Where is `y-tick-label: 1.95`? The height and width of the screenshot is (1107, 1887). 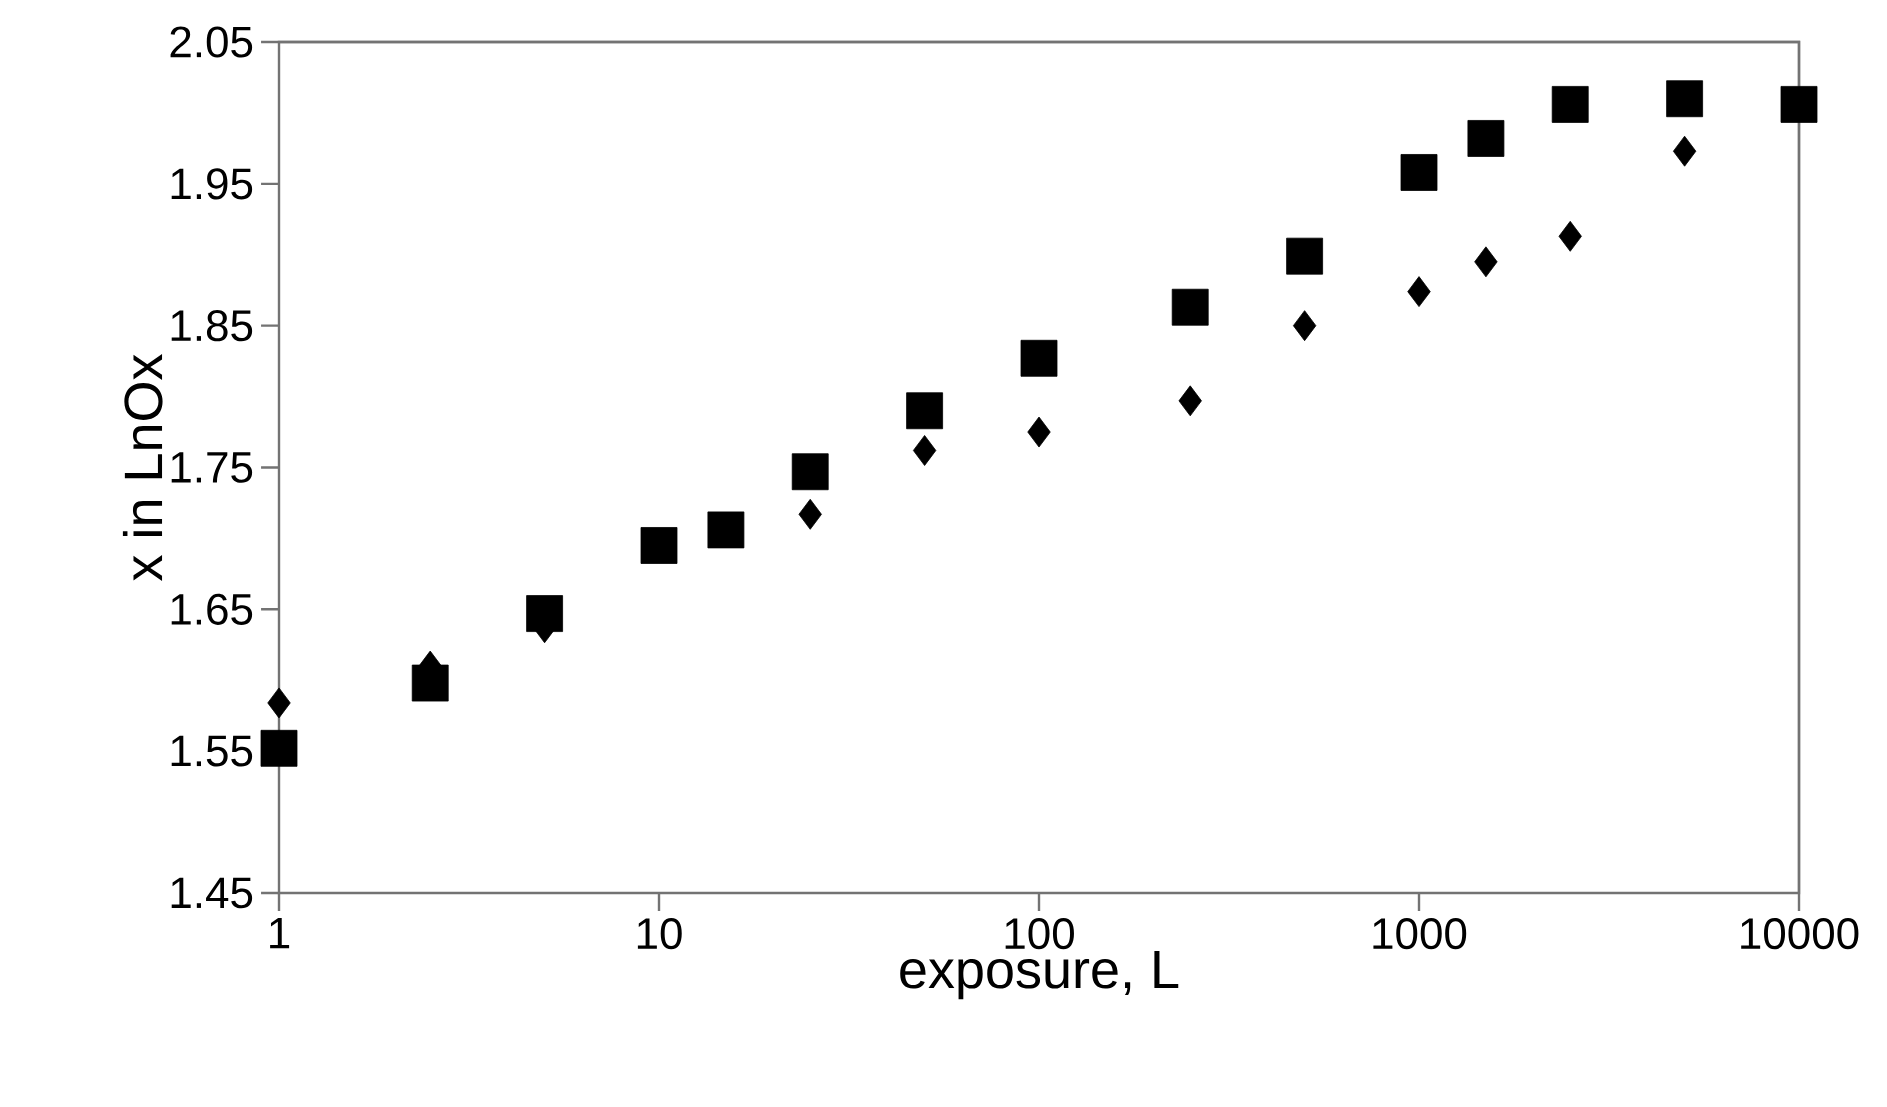
y-tick-label: 1.95 is located at coordinates (212, 184).